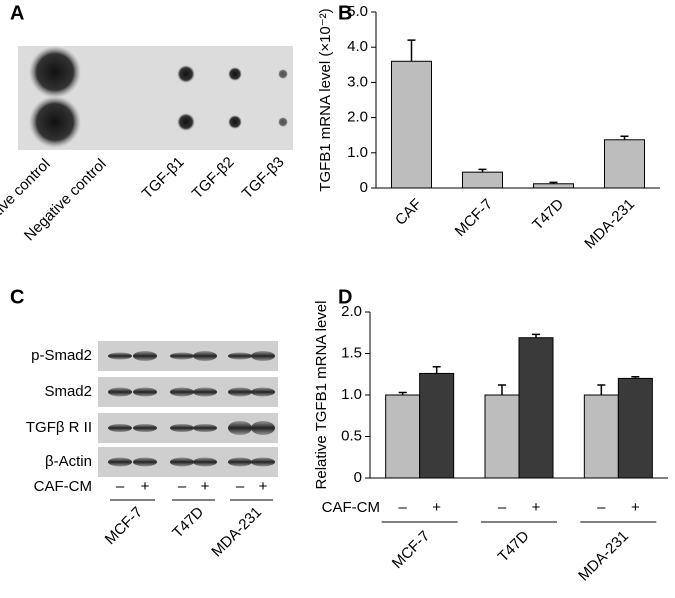  Describe the element at coordinates (408, 212) in the screenshot. I see `x-tick-label: CAF` at that location.